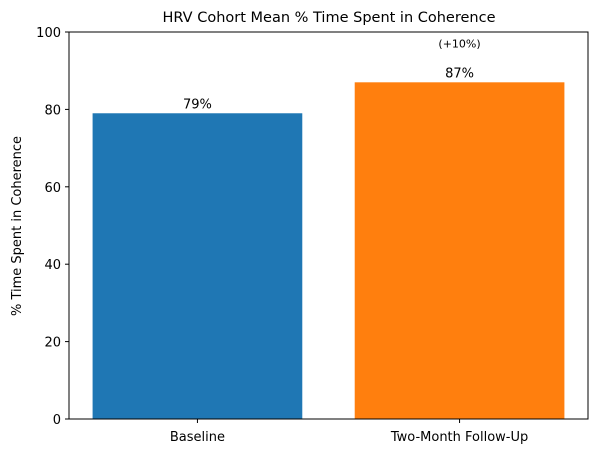 This screenshot has height=459, width=600. I want to click on y-tick-label-0: 0, so click(57, 420).